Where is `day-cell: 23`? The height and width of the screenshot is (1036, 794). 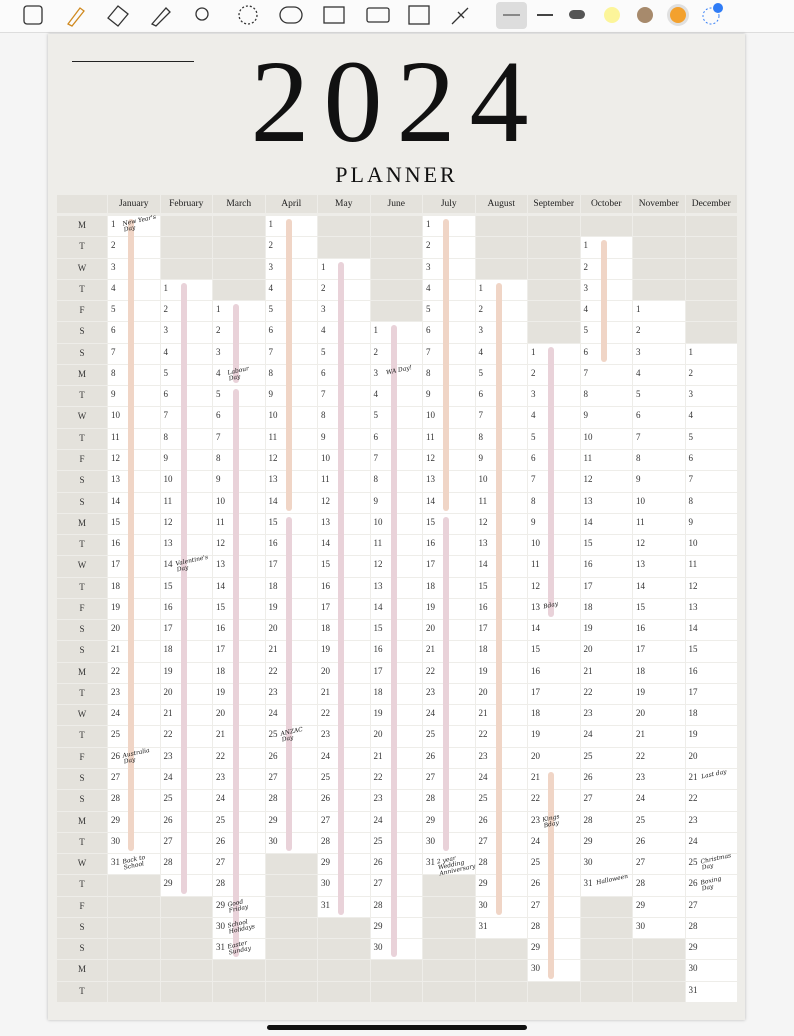
day-cell: 23 is located at coordinates (659, 779).